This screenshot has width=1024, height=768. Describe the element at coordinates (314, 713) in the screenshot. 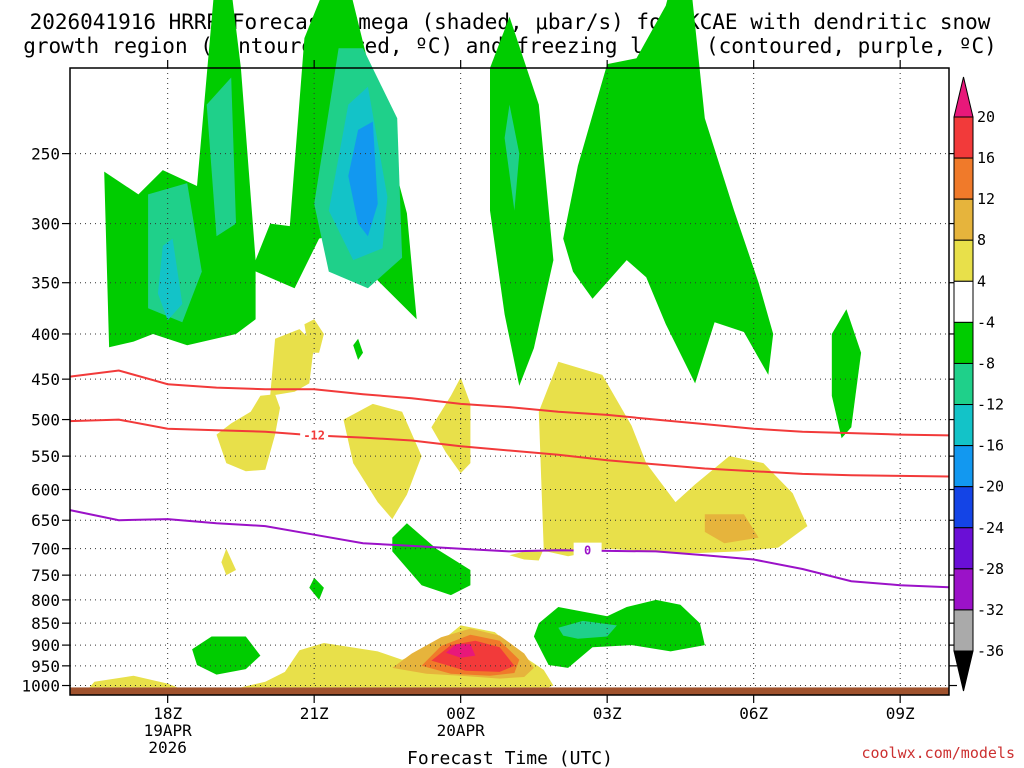

I see `x-tick-label-21Z: 21Z` at that location.